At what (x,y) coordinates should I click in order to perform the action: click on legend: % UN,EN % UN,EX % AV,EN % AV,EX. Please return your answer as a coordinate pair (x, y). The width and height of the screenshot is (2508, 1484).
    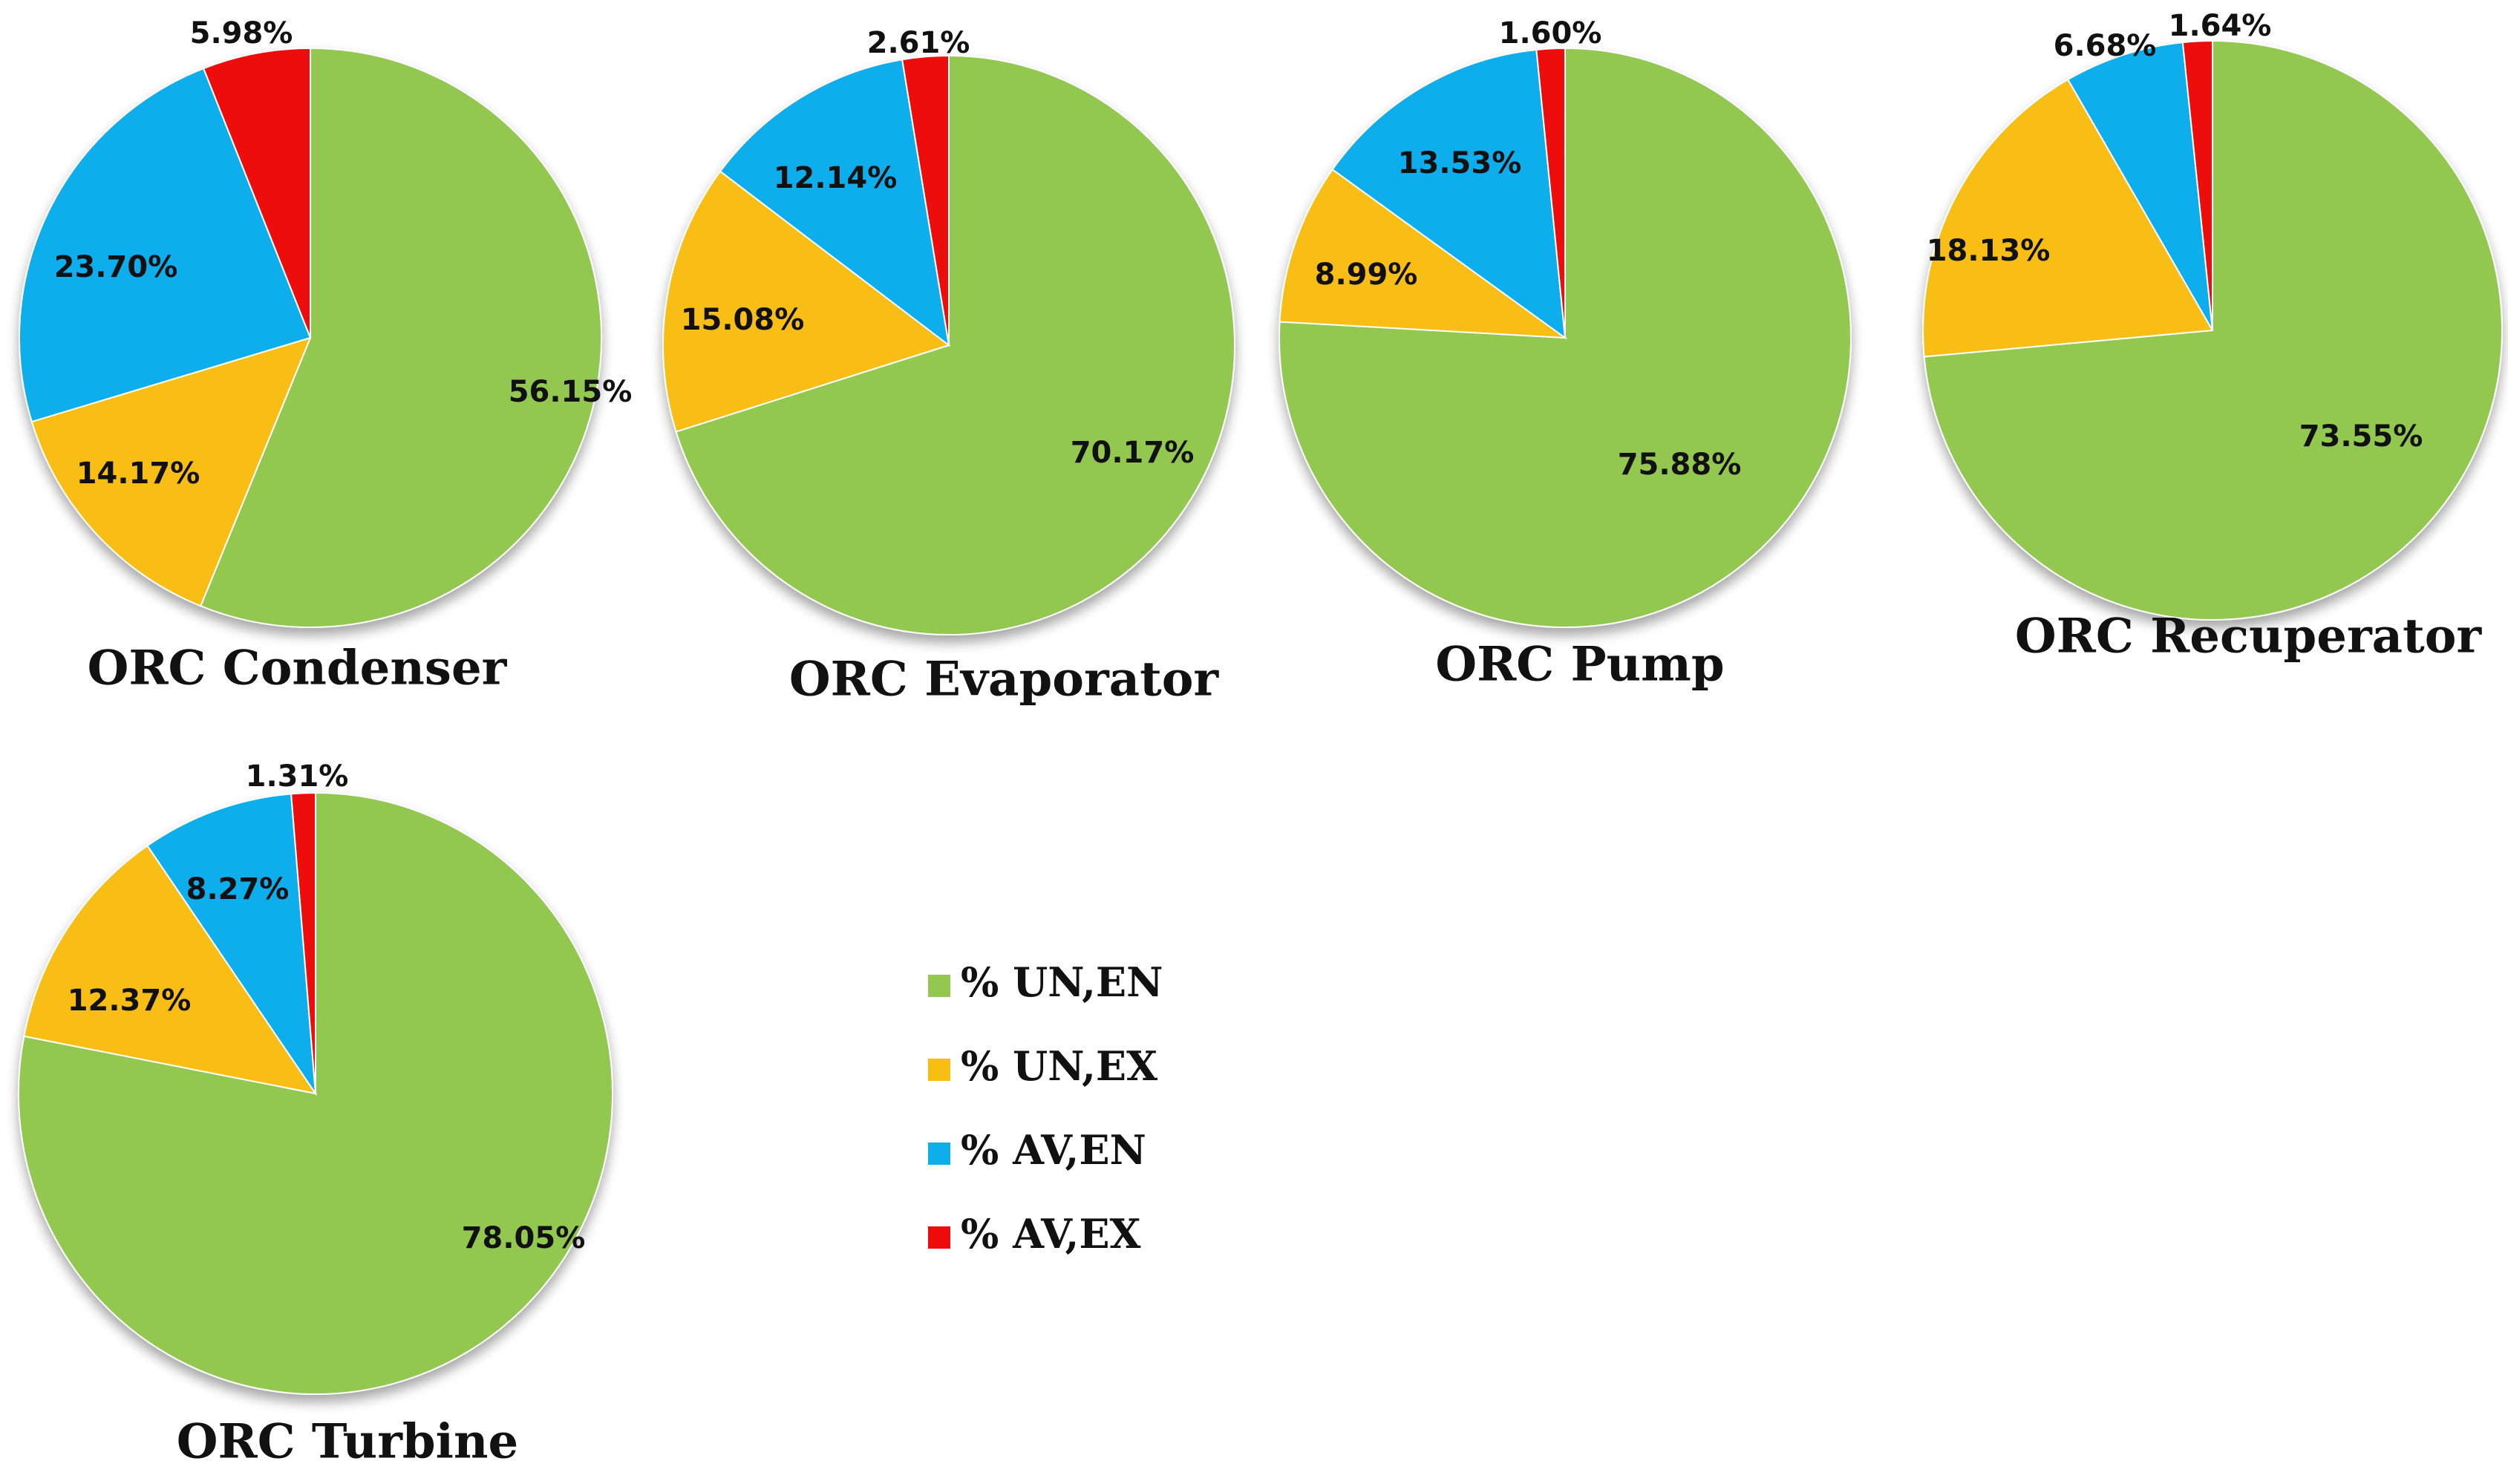
    Looking at the image, I should click on (1045, 1108).